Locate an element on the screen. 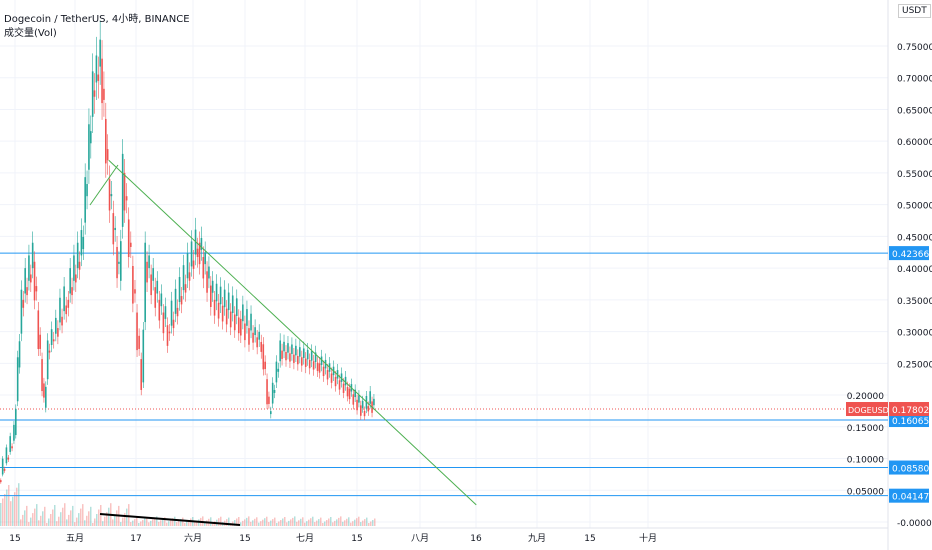 Image resolution: width=932 pixels, height=550 pixels. y-tick-label: 0.10000 is located at coordinates (865, 461).